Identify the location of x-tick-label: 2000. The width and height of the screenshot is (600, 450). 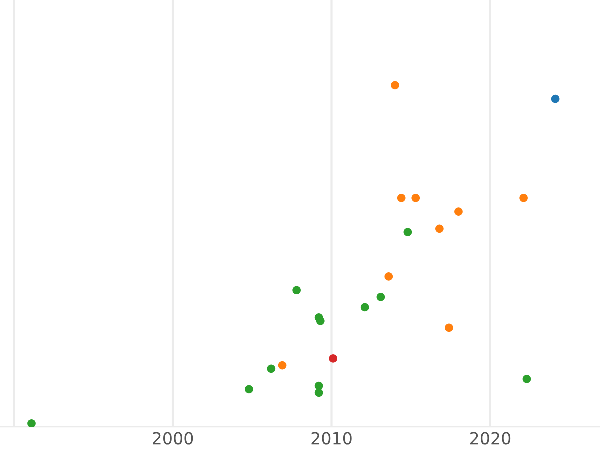
(173, 438).